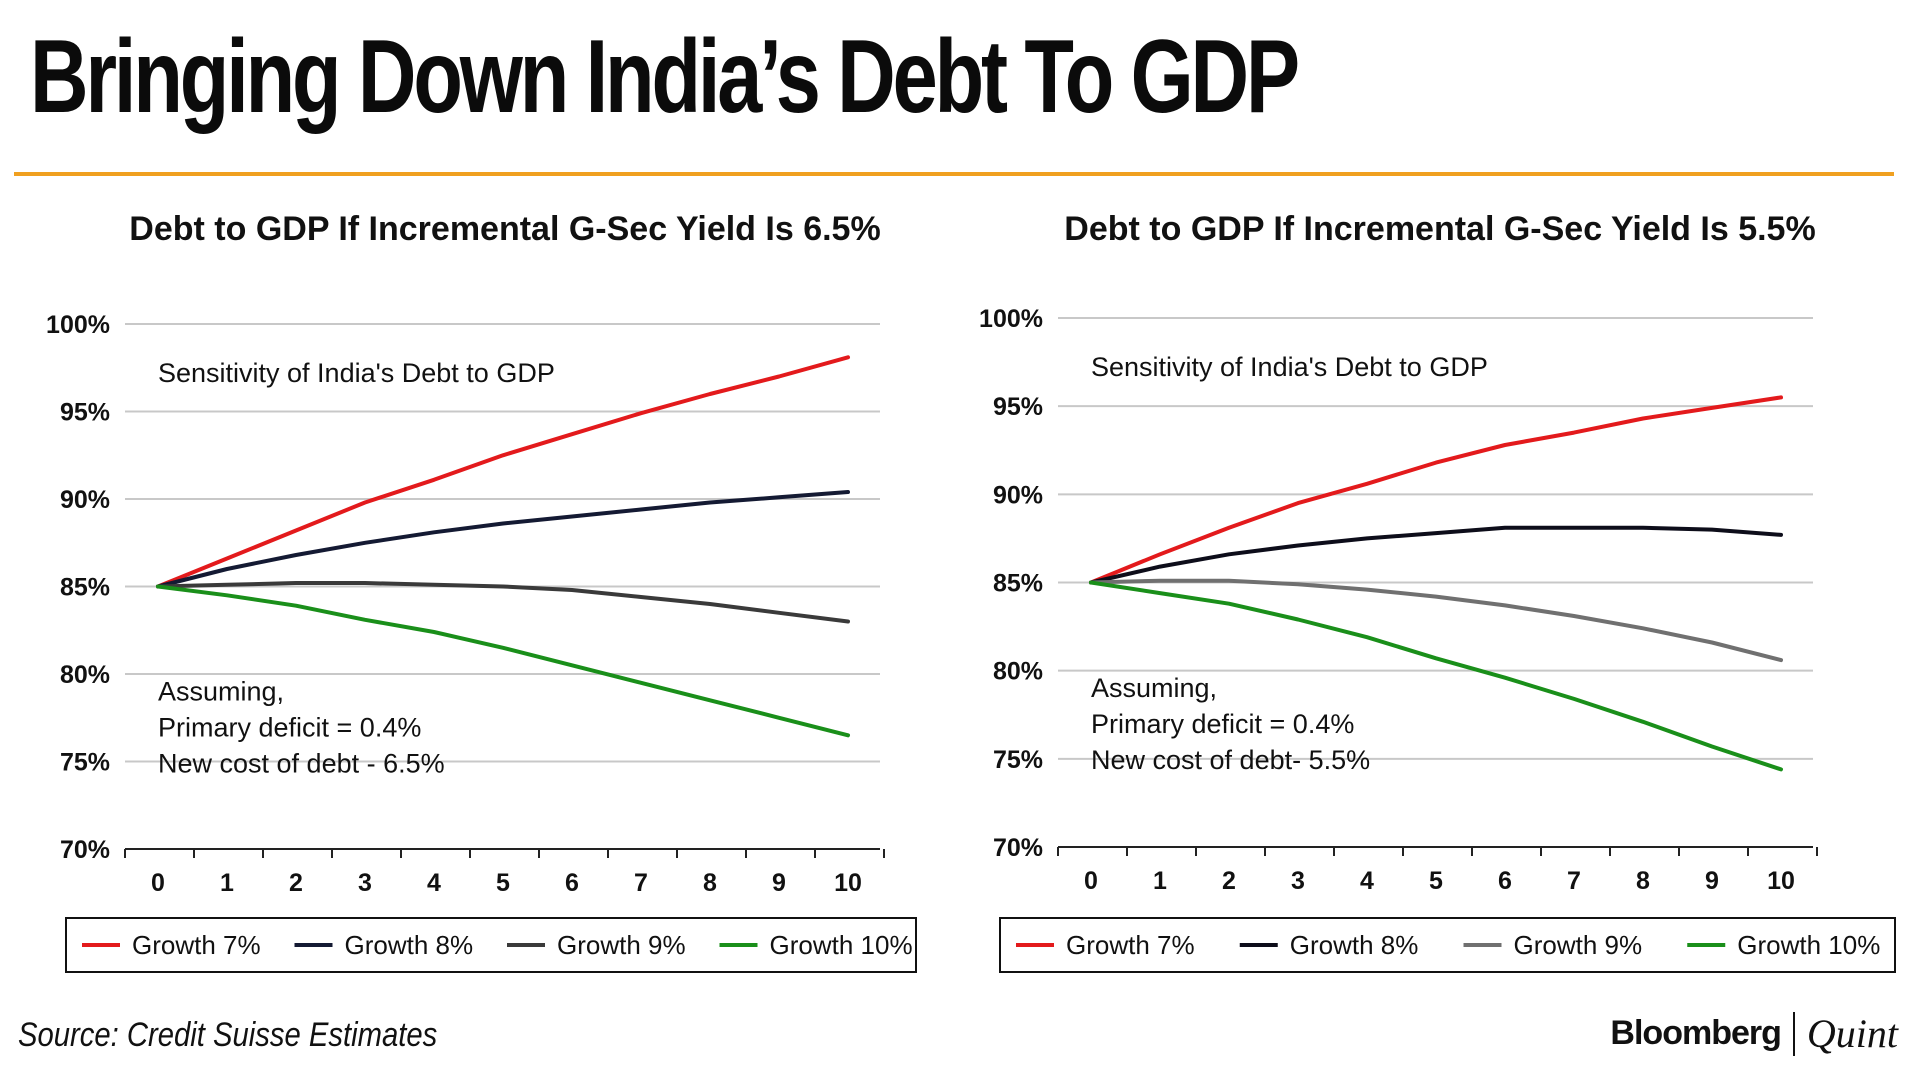 Image resolution: width=1920 pixels, height=1066 pixels. What do you see at coordinates (954, 174) in the screenshot?
I see `accent-rule` at bounding box center [954, 174].